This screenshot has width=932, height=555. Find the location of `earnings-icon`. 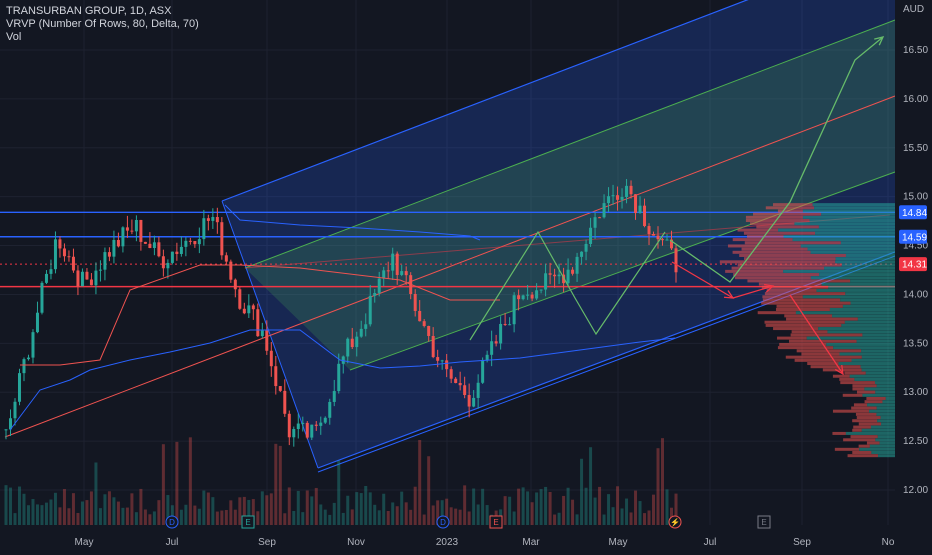

earnings-icon is located at coordinates (496, 522).